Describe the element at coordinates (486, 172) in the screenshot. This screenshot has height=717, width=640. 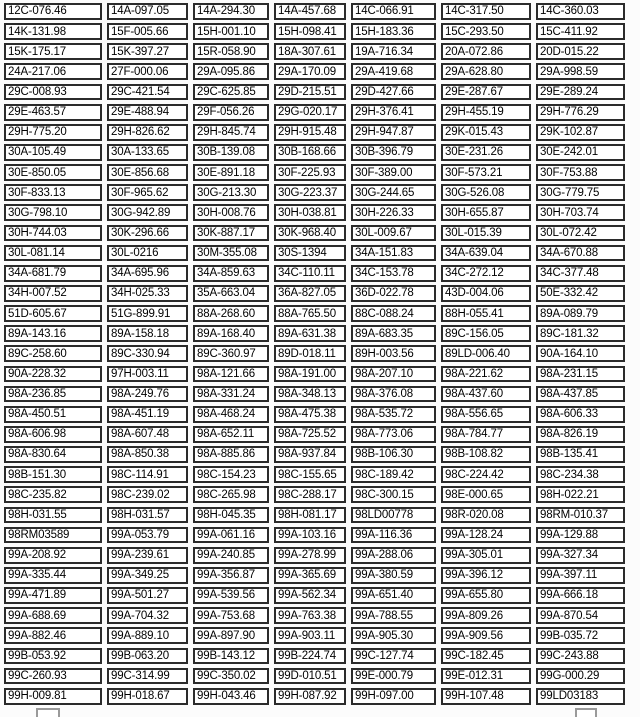
I see `table-cell: 30F-573.21` at that location.